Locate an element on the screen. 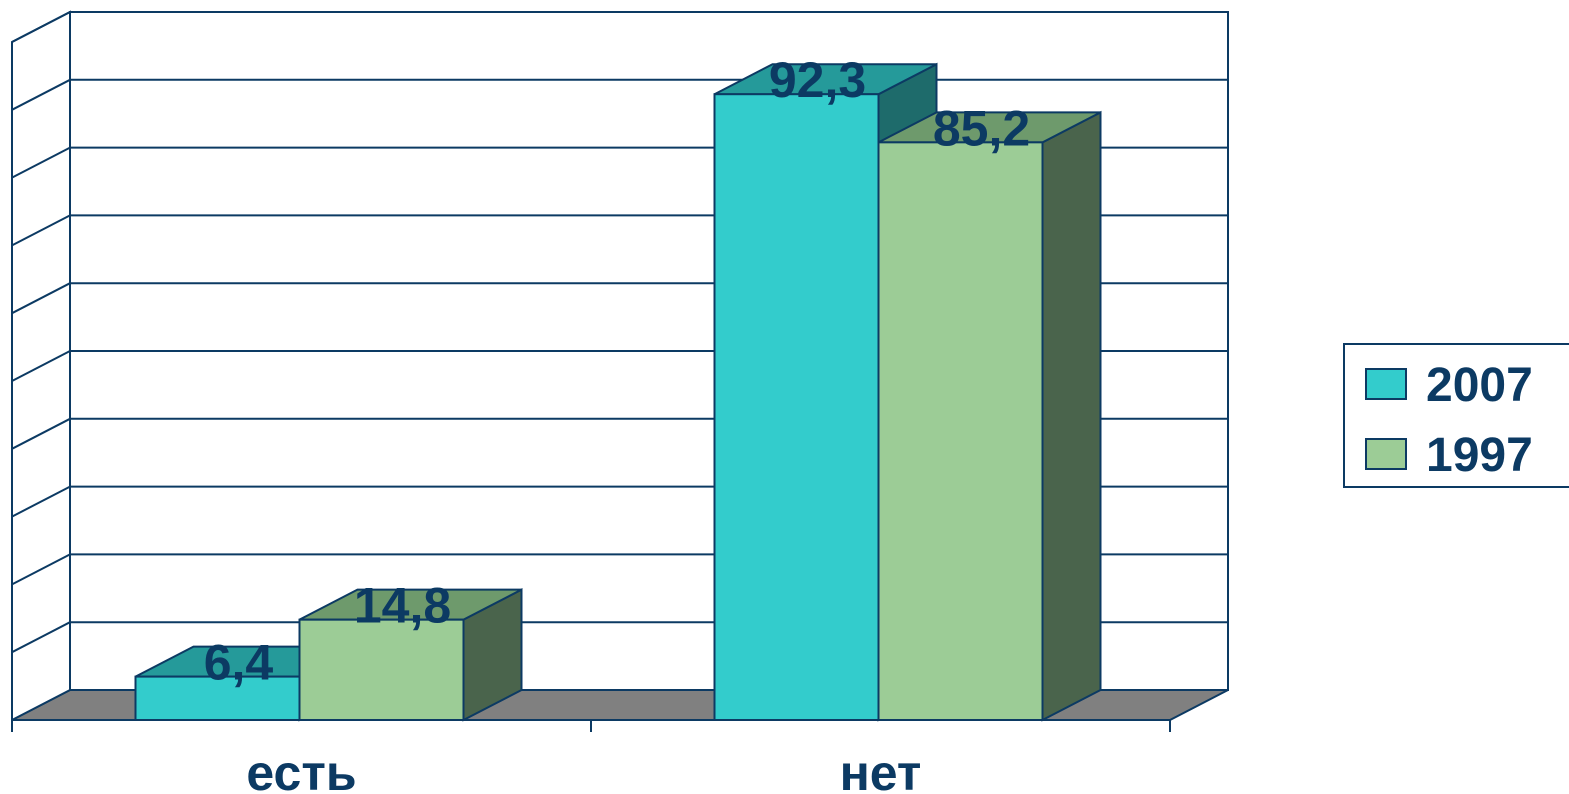 This screenshot has height=794, width=1569. legend-label: 2007 is located at coordinates (1479, 385).